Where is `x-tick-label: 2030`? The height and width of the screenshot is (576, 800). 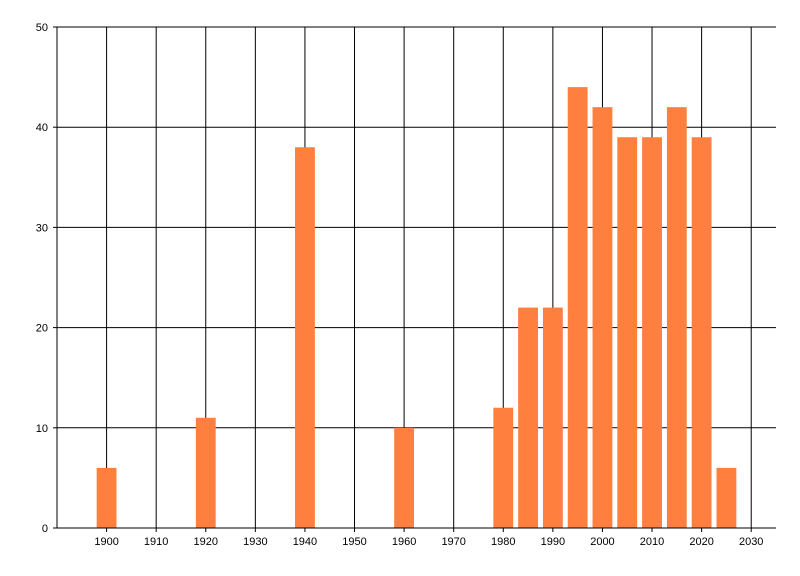 x-tick-label: 2030 is located at coordinates (751, 542).